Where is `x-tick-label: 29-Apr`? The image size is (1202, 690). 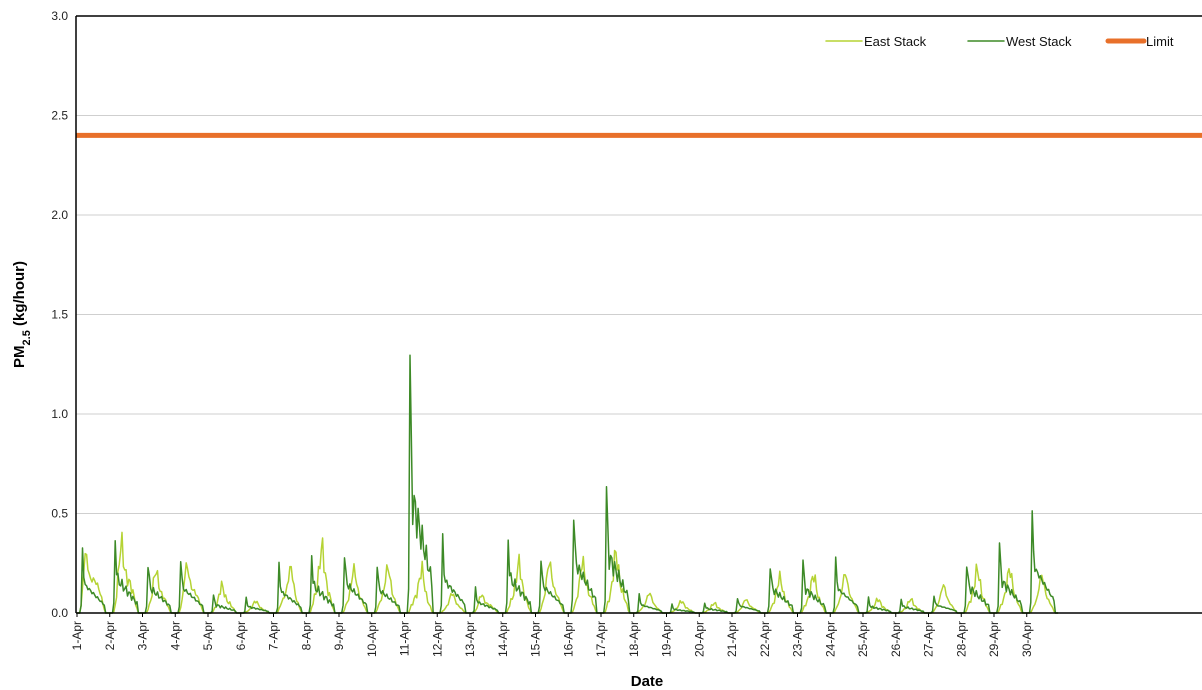
x-tick-label: 29-Apr is located at coordinates (994, 639).